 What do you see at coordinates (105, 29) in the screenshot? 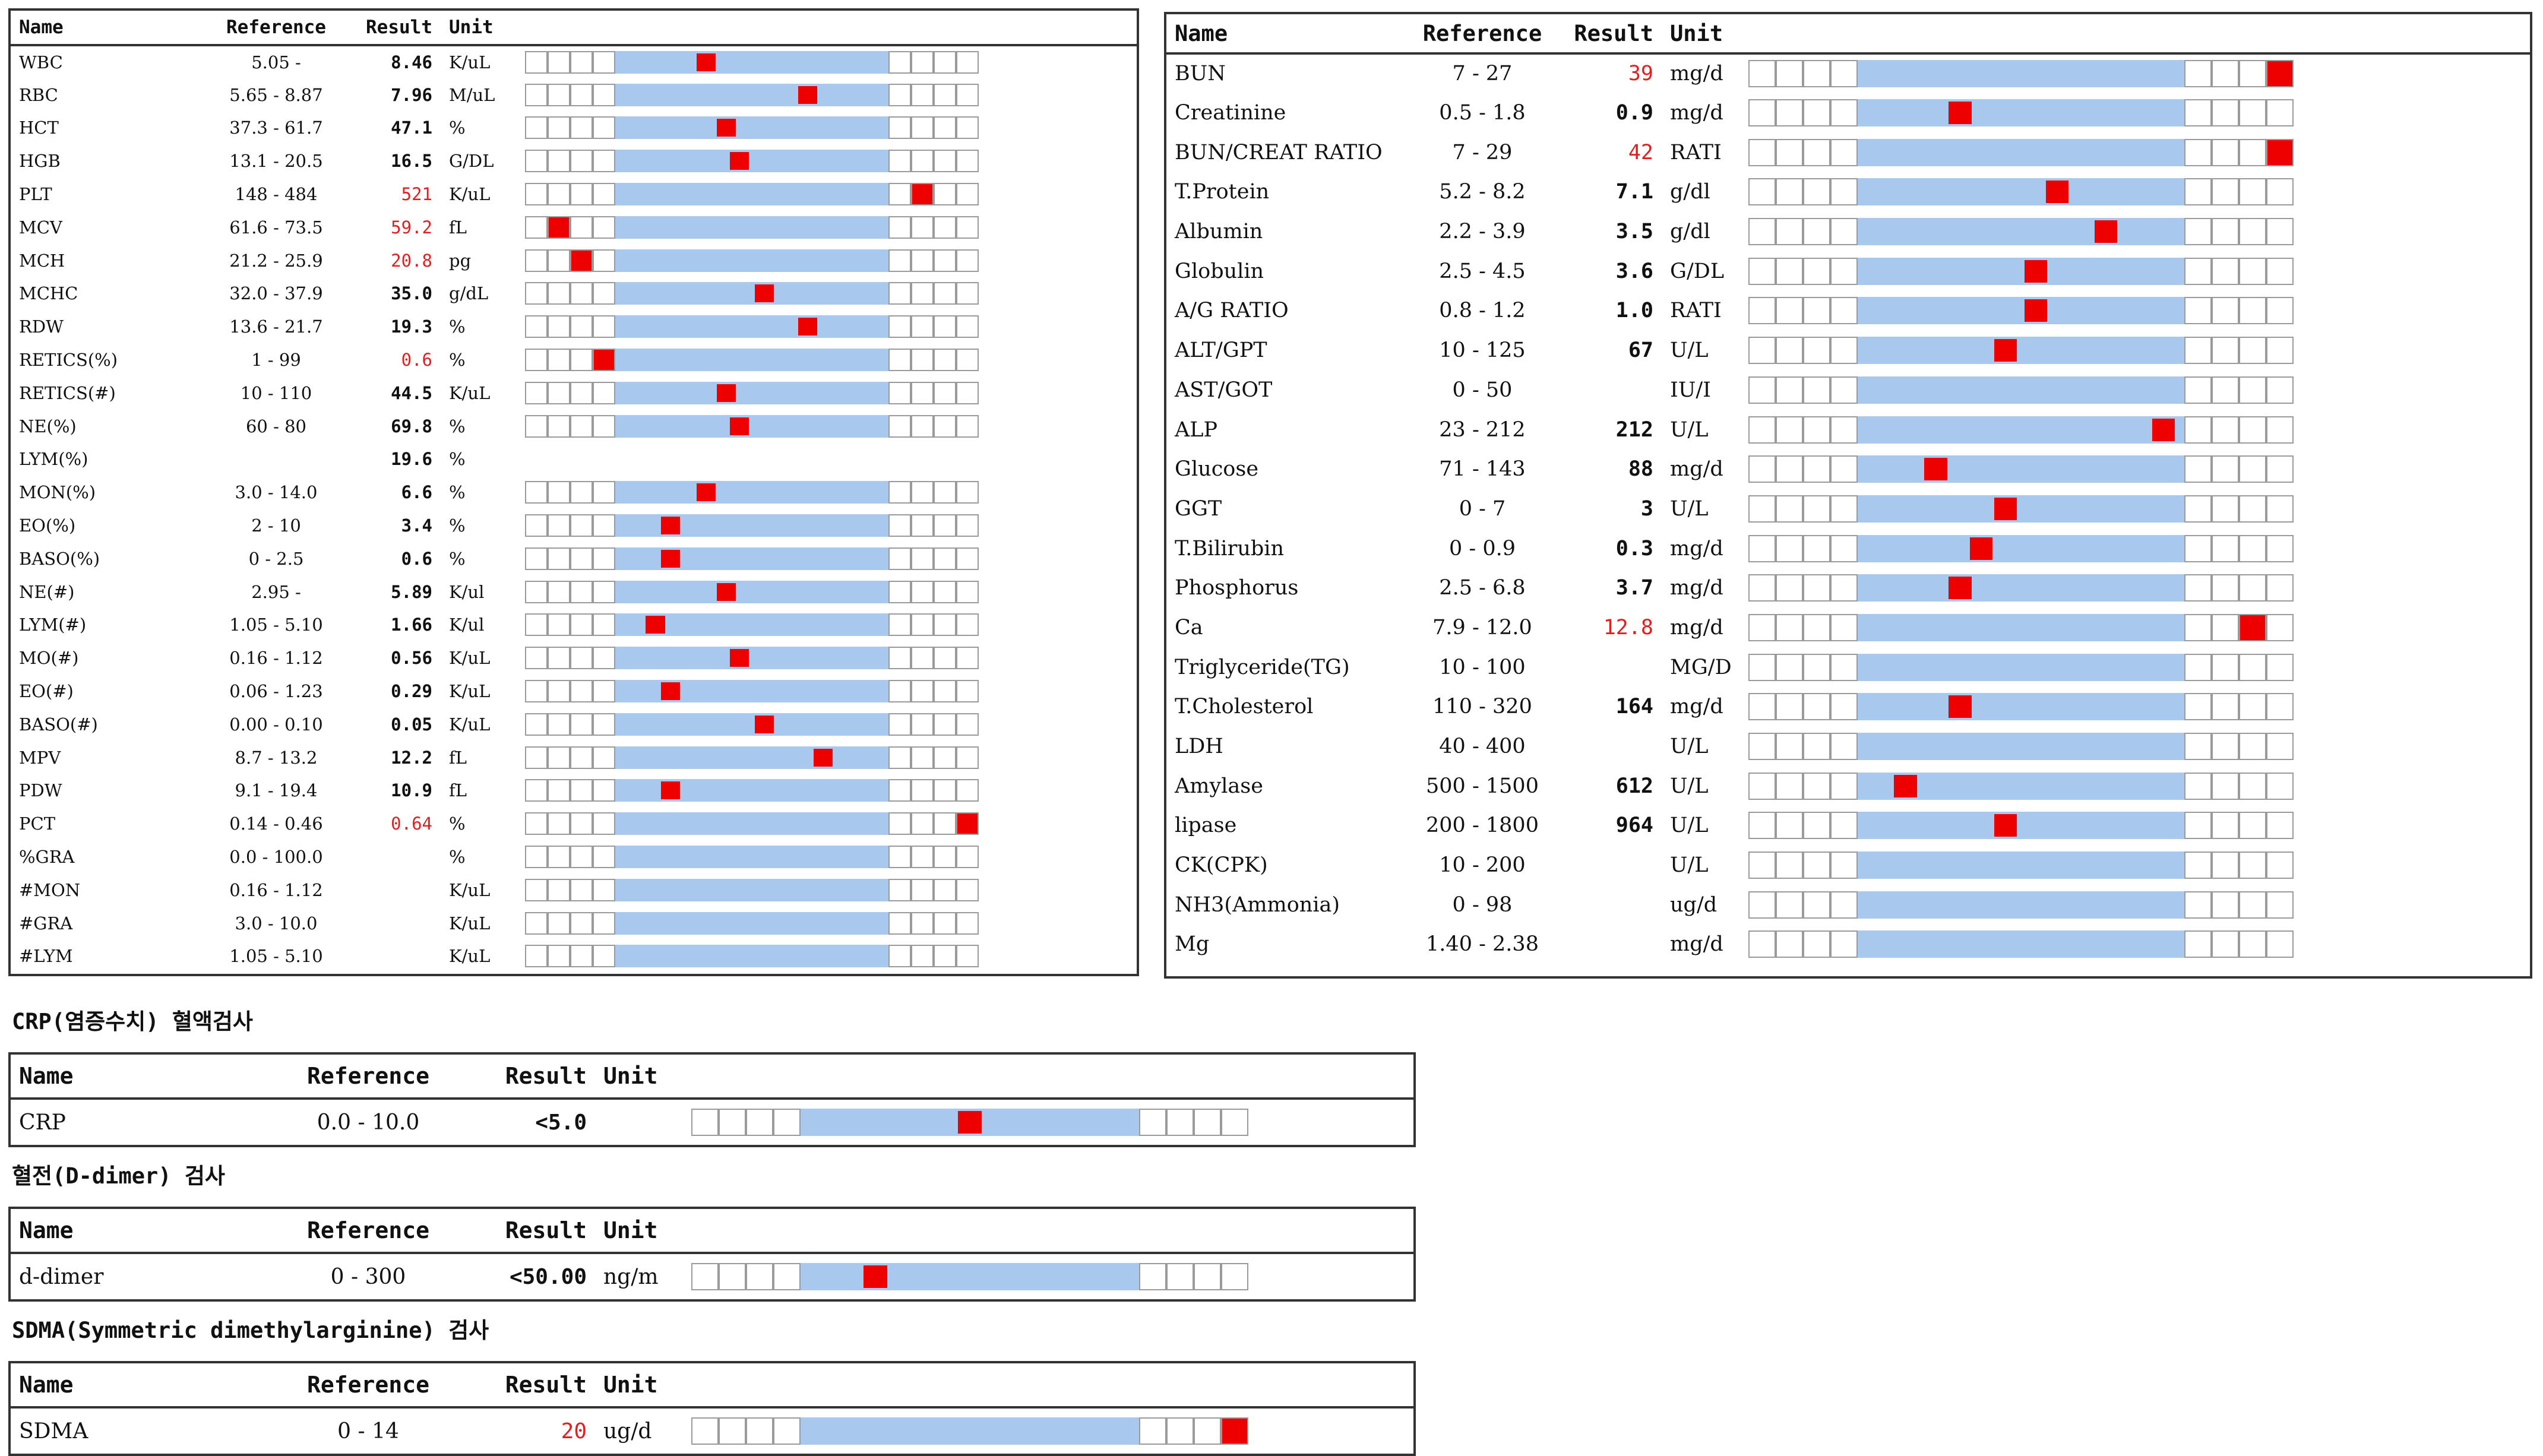
I see `col-name: Name` at bounding box center [105, 29].